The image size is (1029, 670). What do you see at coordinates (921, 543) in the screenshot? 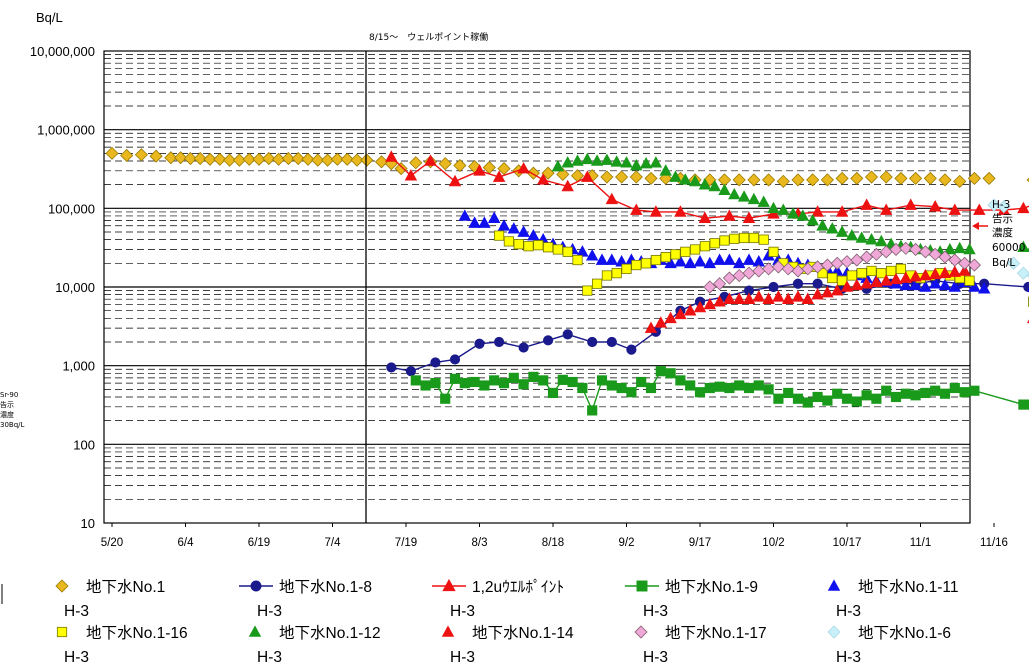
I see `x-tick-label: 11/1` at bounding box center [921, 543].